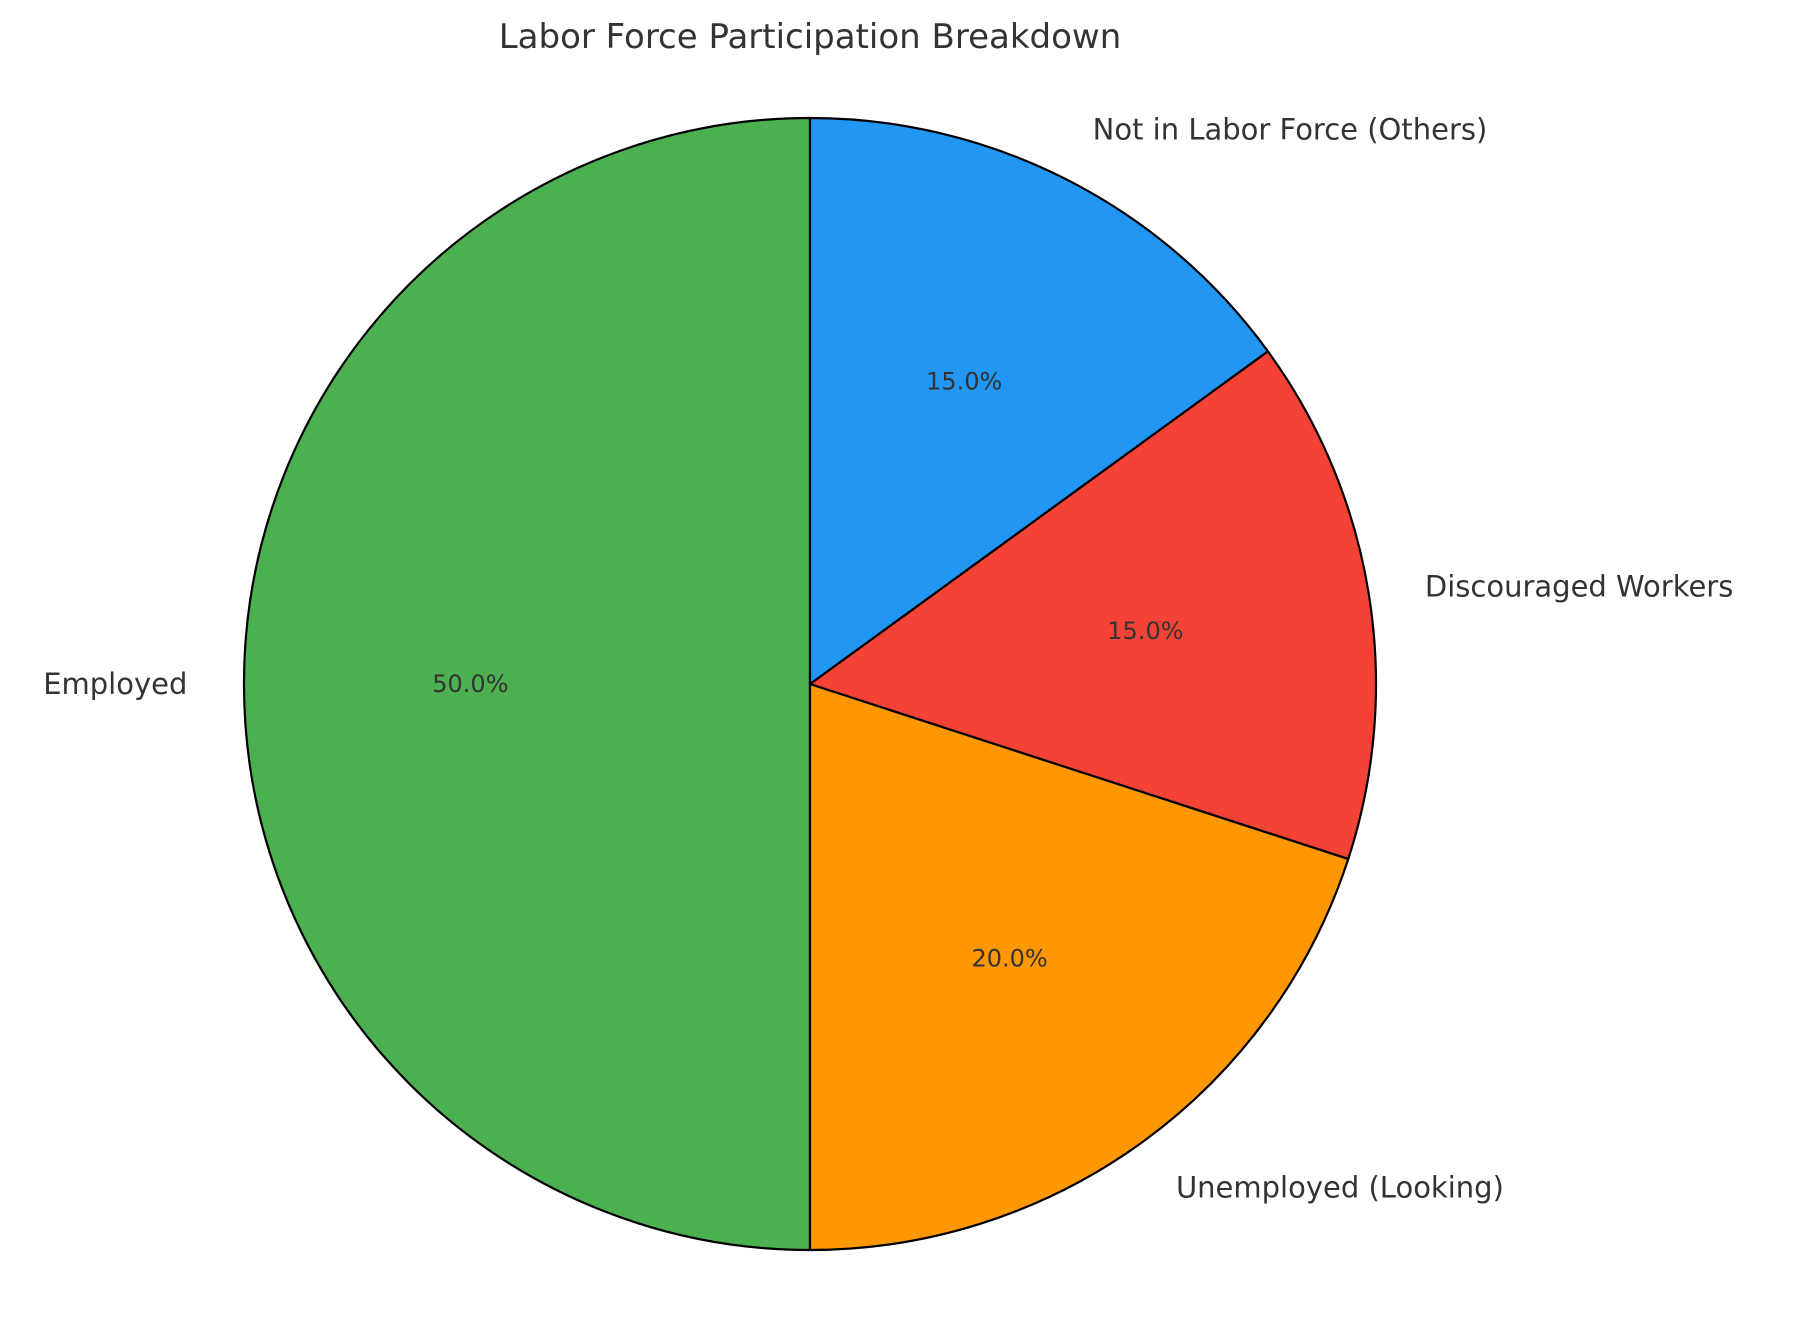 The image size is (1793, 1318). Describe the element at coordinates (964, 381) in the screenshot. I see `pct-label-not-in-labor-force-others: 15.0%` at that location.